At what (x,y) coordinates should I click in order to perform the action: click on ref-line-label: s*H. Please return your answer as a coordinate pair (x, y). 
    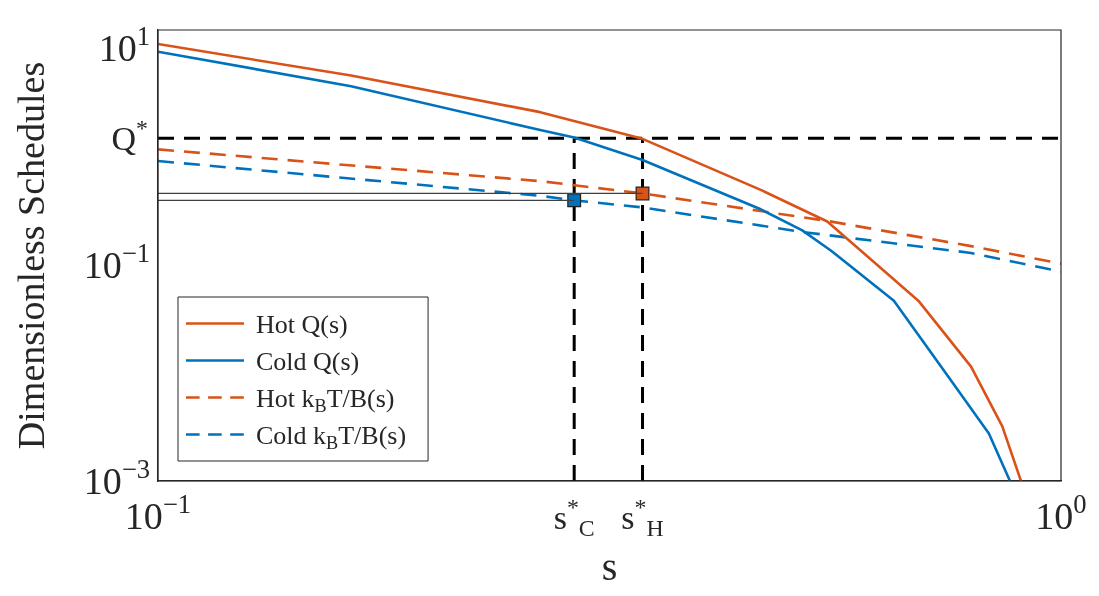
    Looking at the image, I should click on (642, 517).